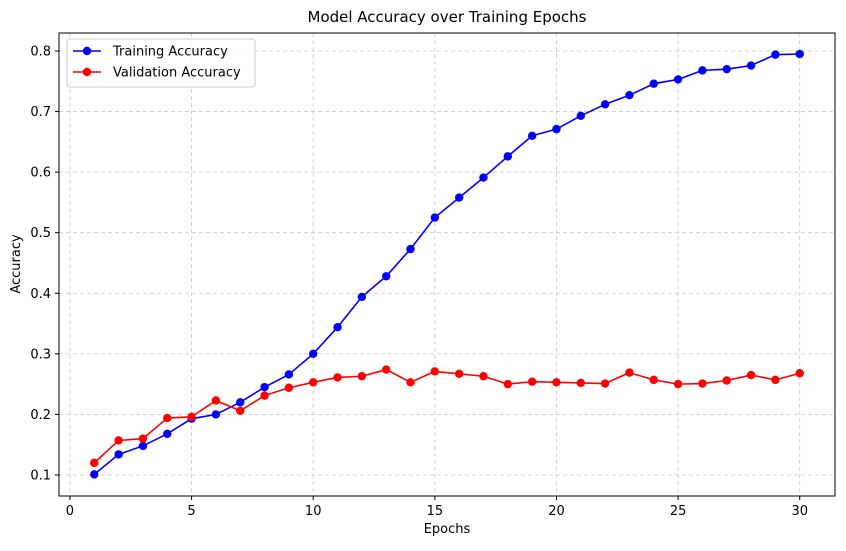 The image size is (846, 551). I want to click on y-tick-label: 0.5, so click(40, 233).